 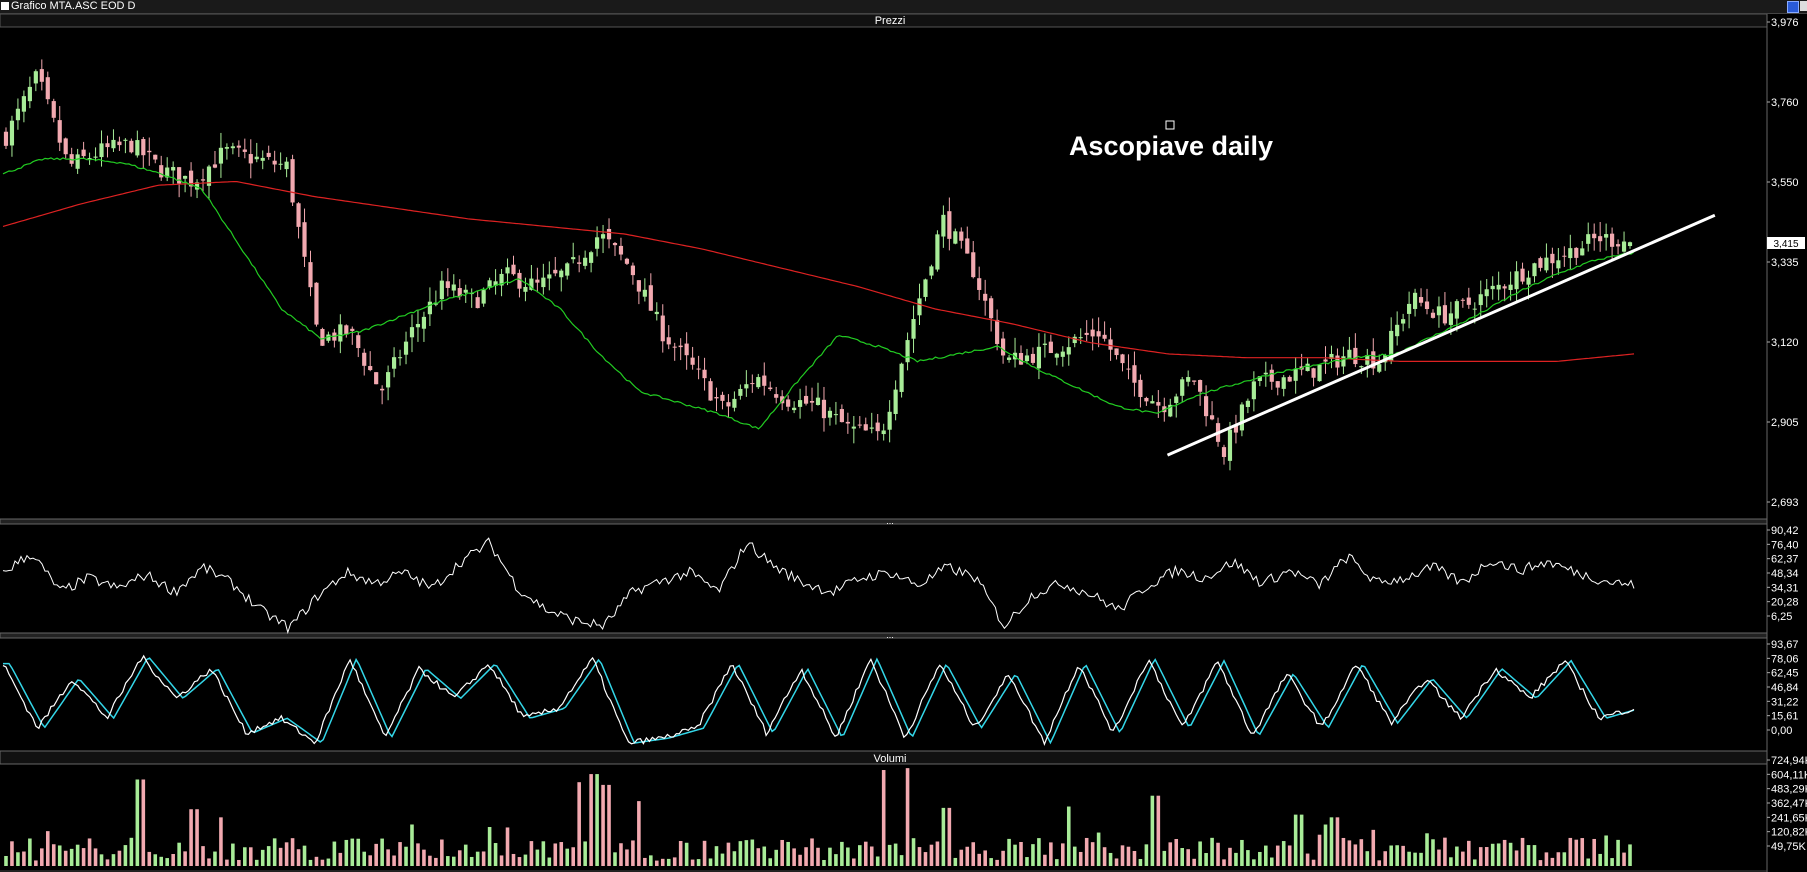 I want to click on window-restore-button, so click(x=1793, y=7).